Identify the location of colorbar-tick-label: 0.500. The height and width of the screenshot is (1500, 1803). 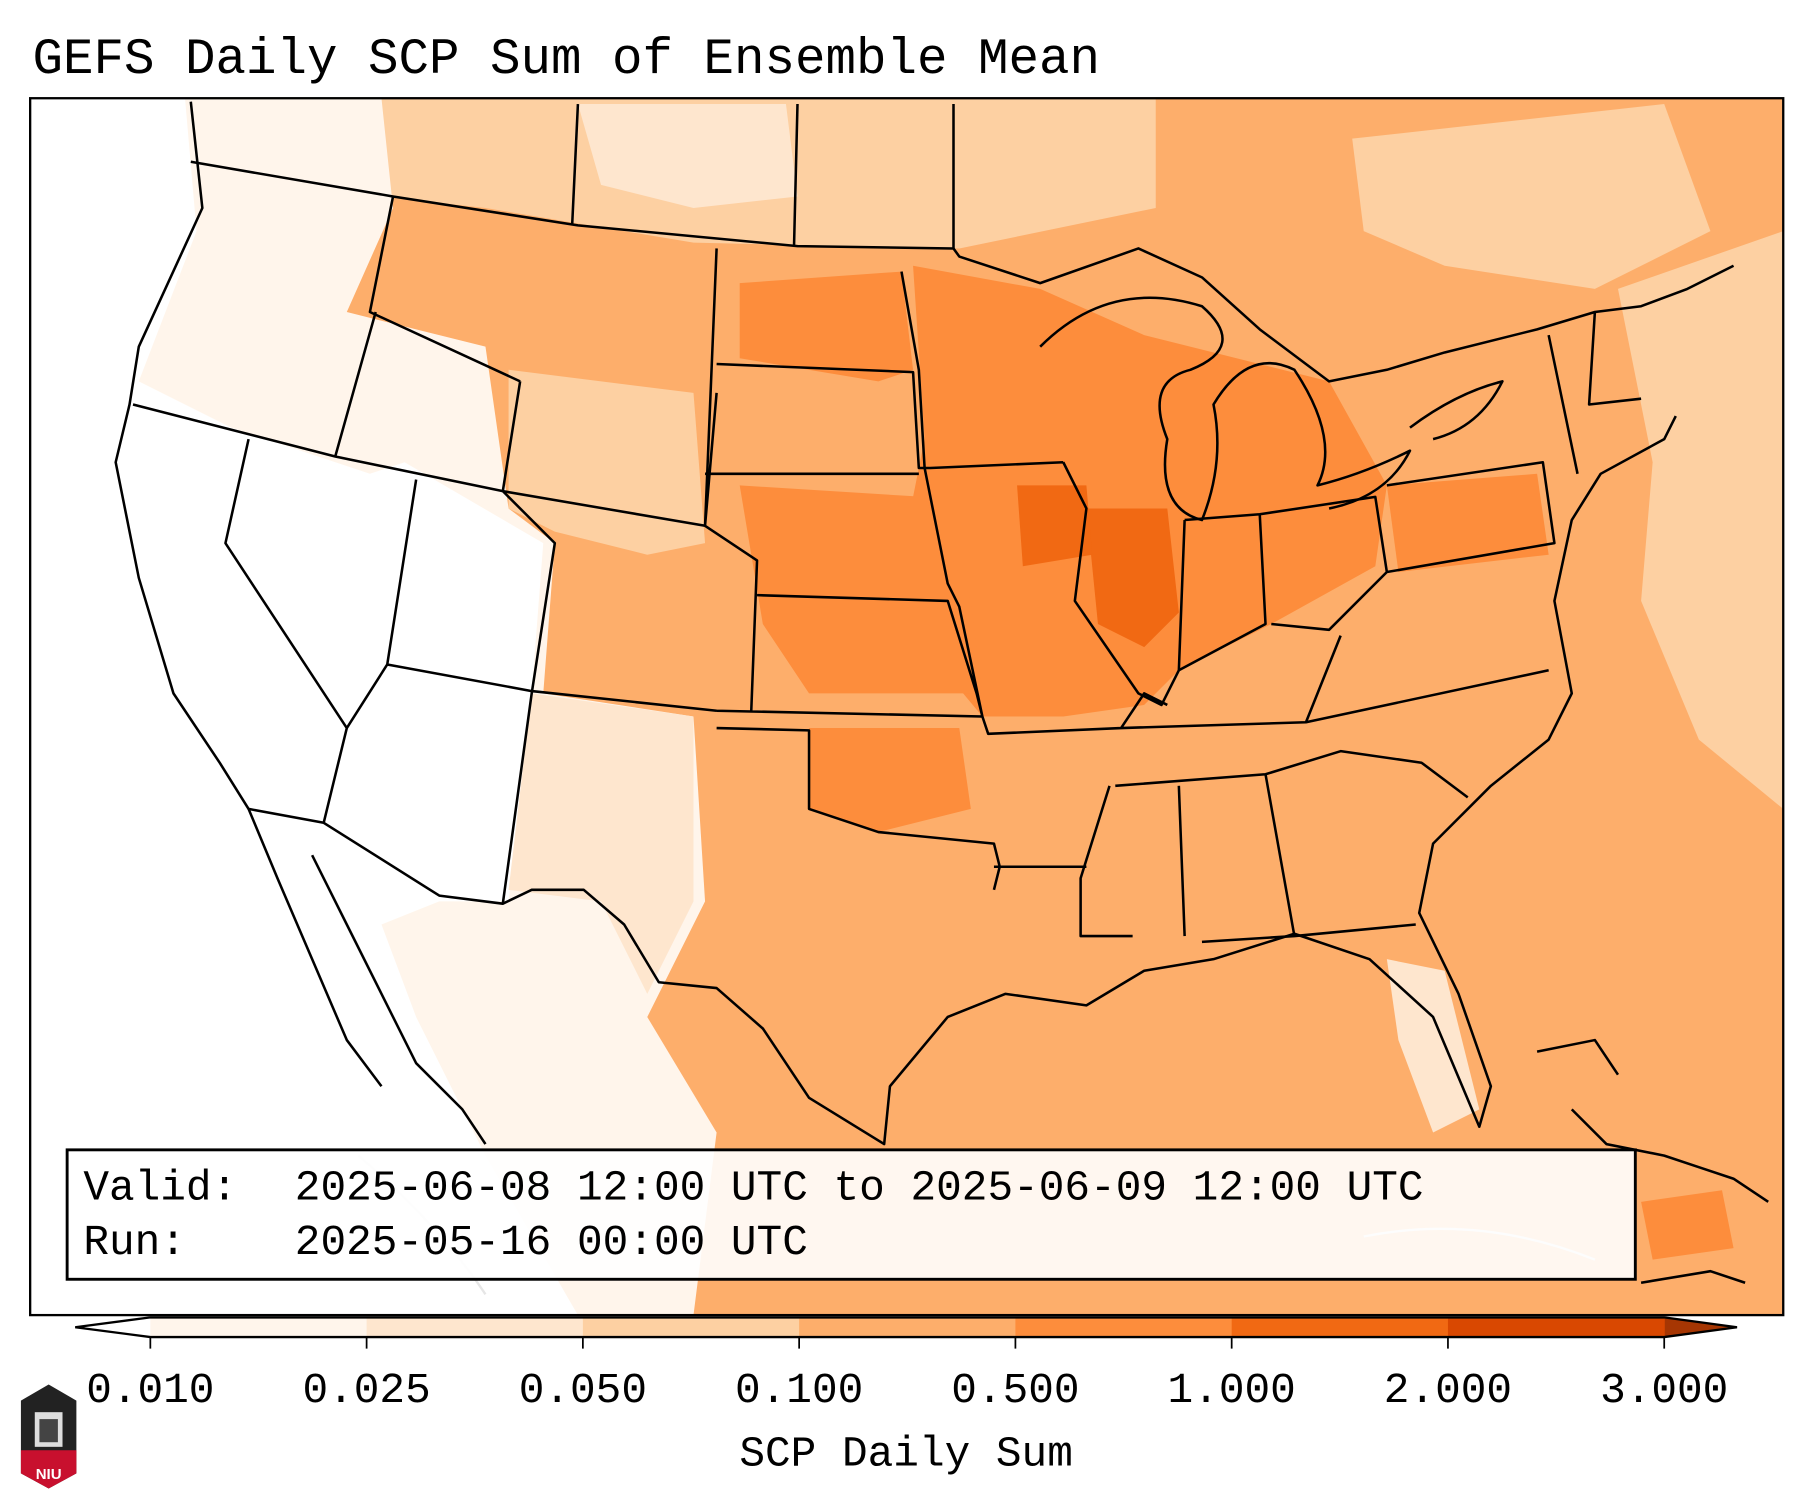
(1015, 1390).